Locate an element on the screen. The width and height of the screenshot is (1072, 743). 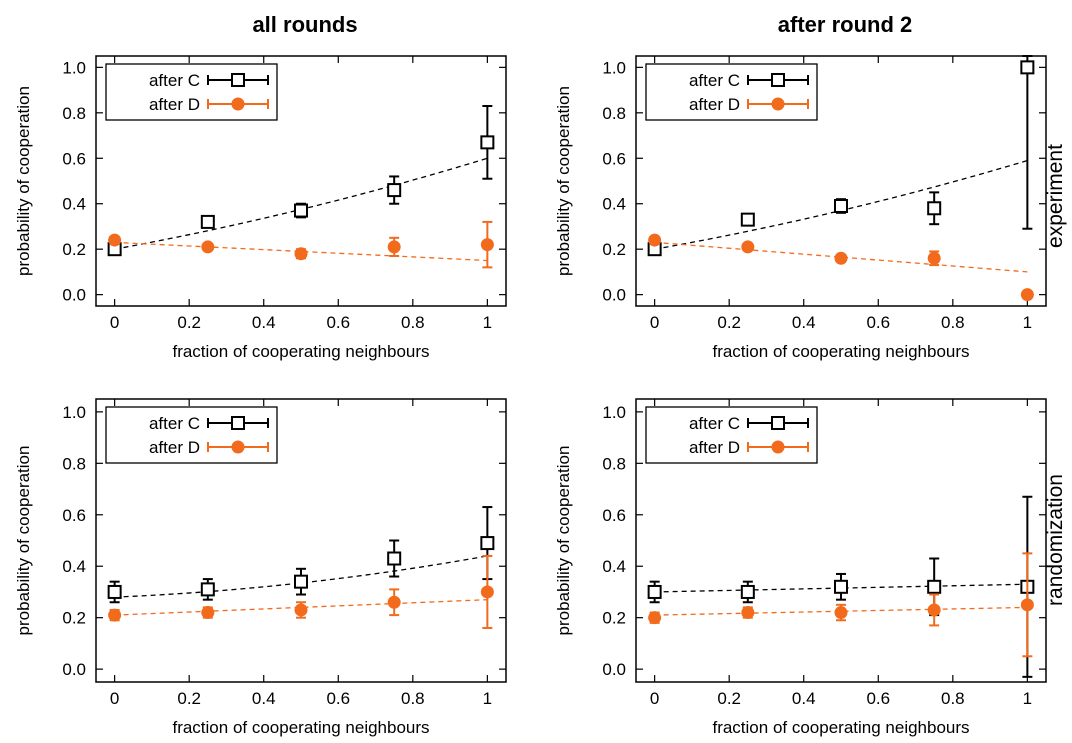
column-title-after-round-2: after round 2 is located at coordinates (845, 24).